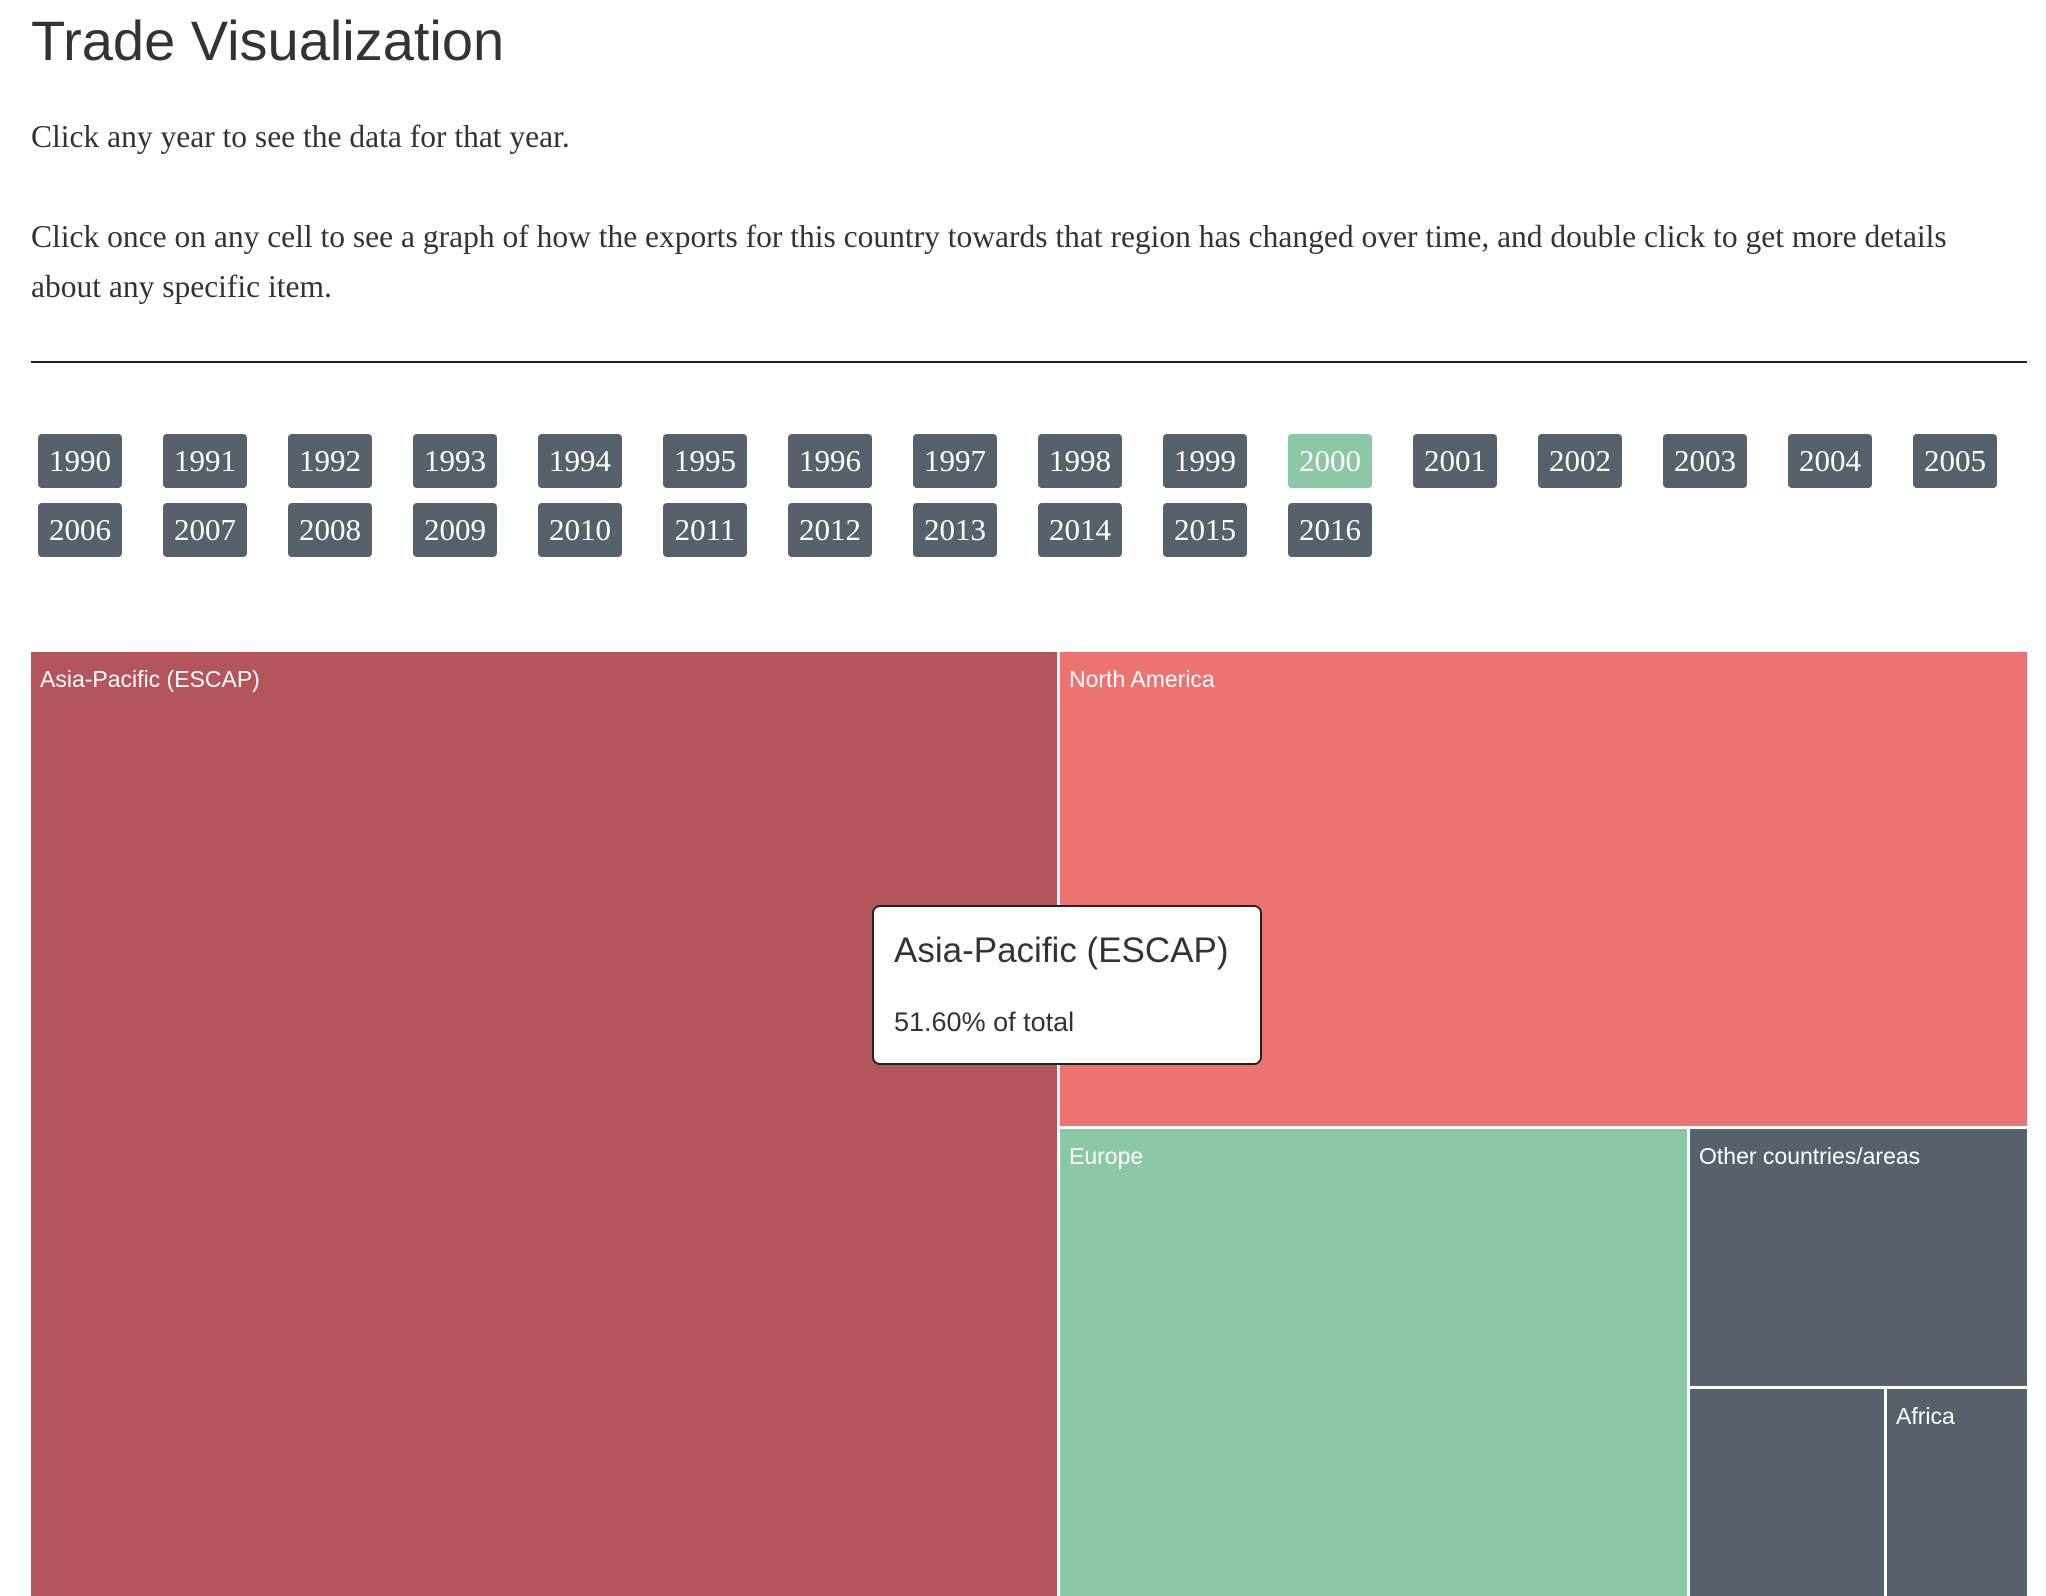  Describe the element at coordinates (205, 530) in the screenshot. I see `year-button-2007: 2007` at that location.